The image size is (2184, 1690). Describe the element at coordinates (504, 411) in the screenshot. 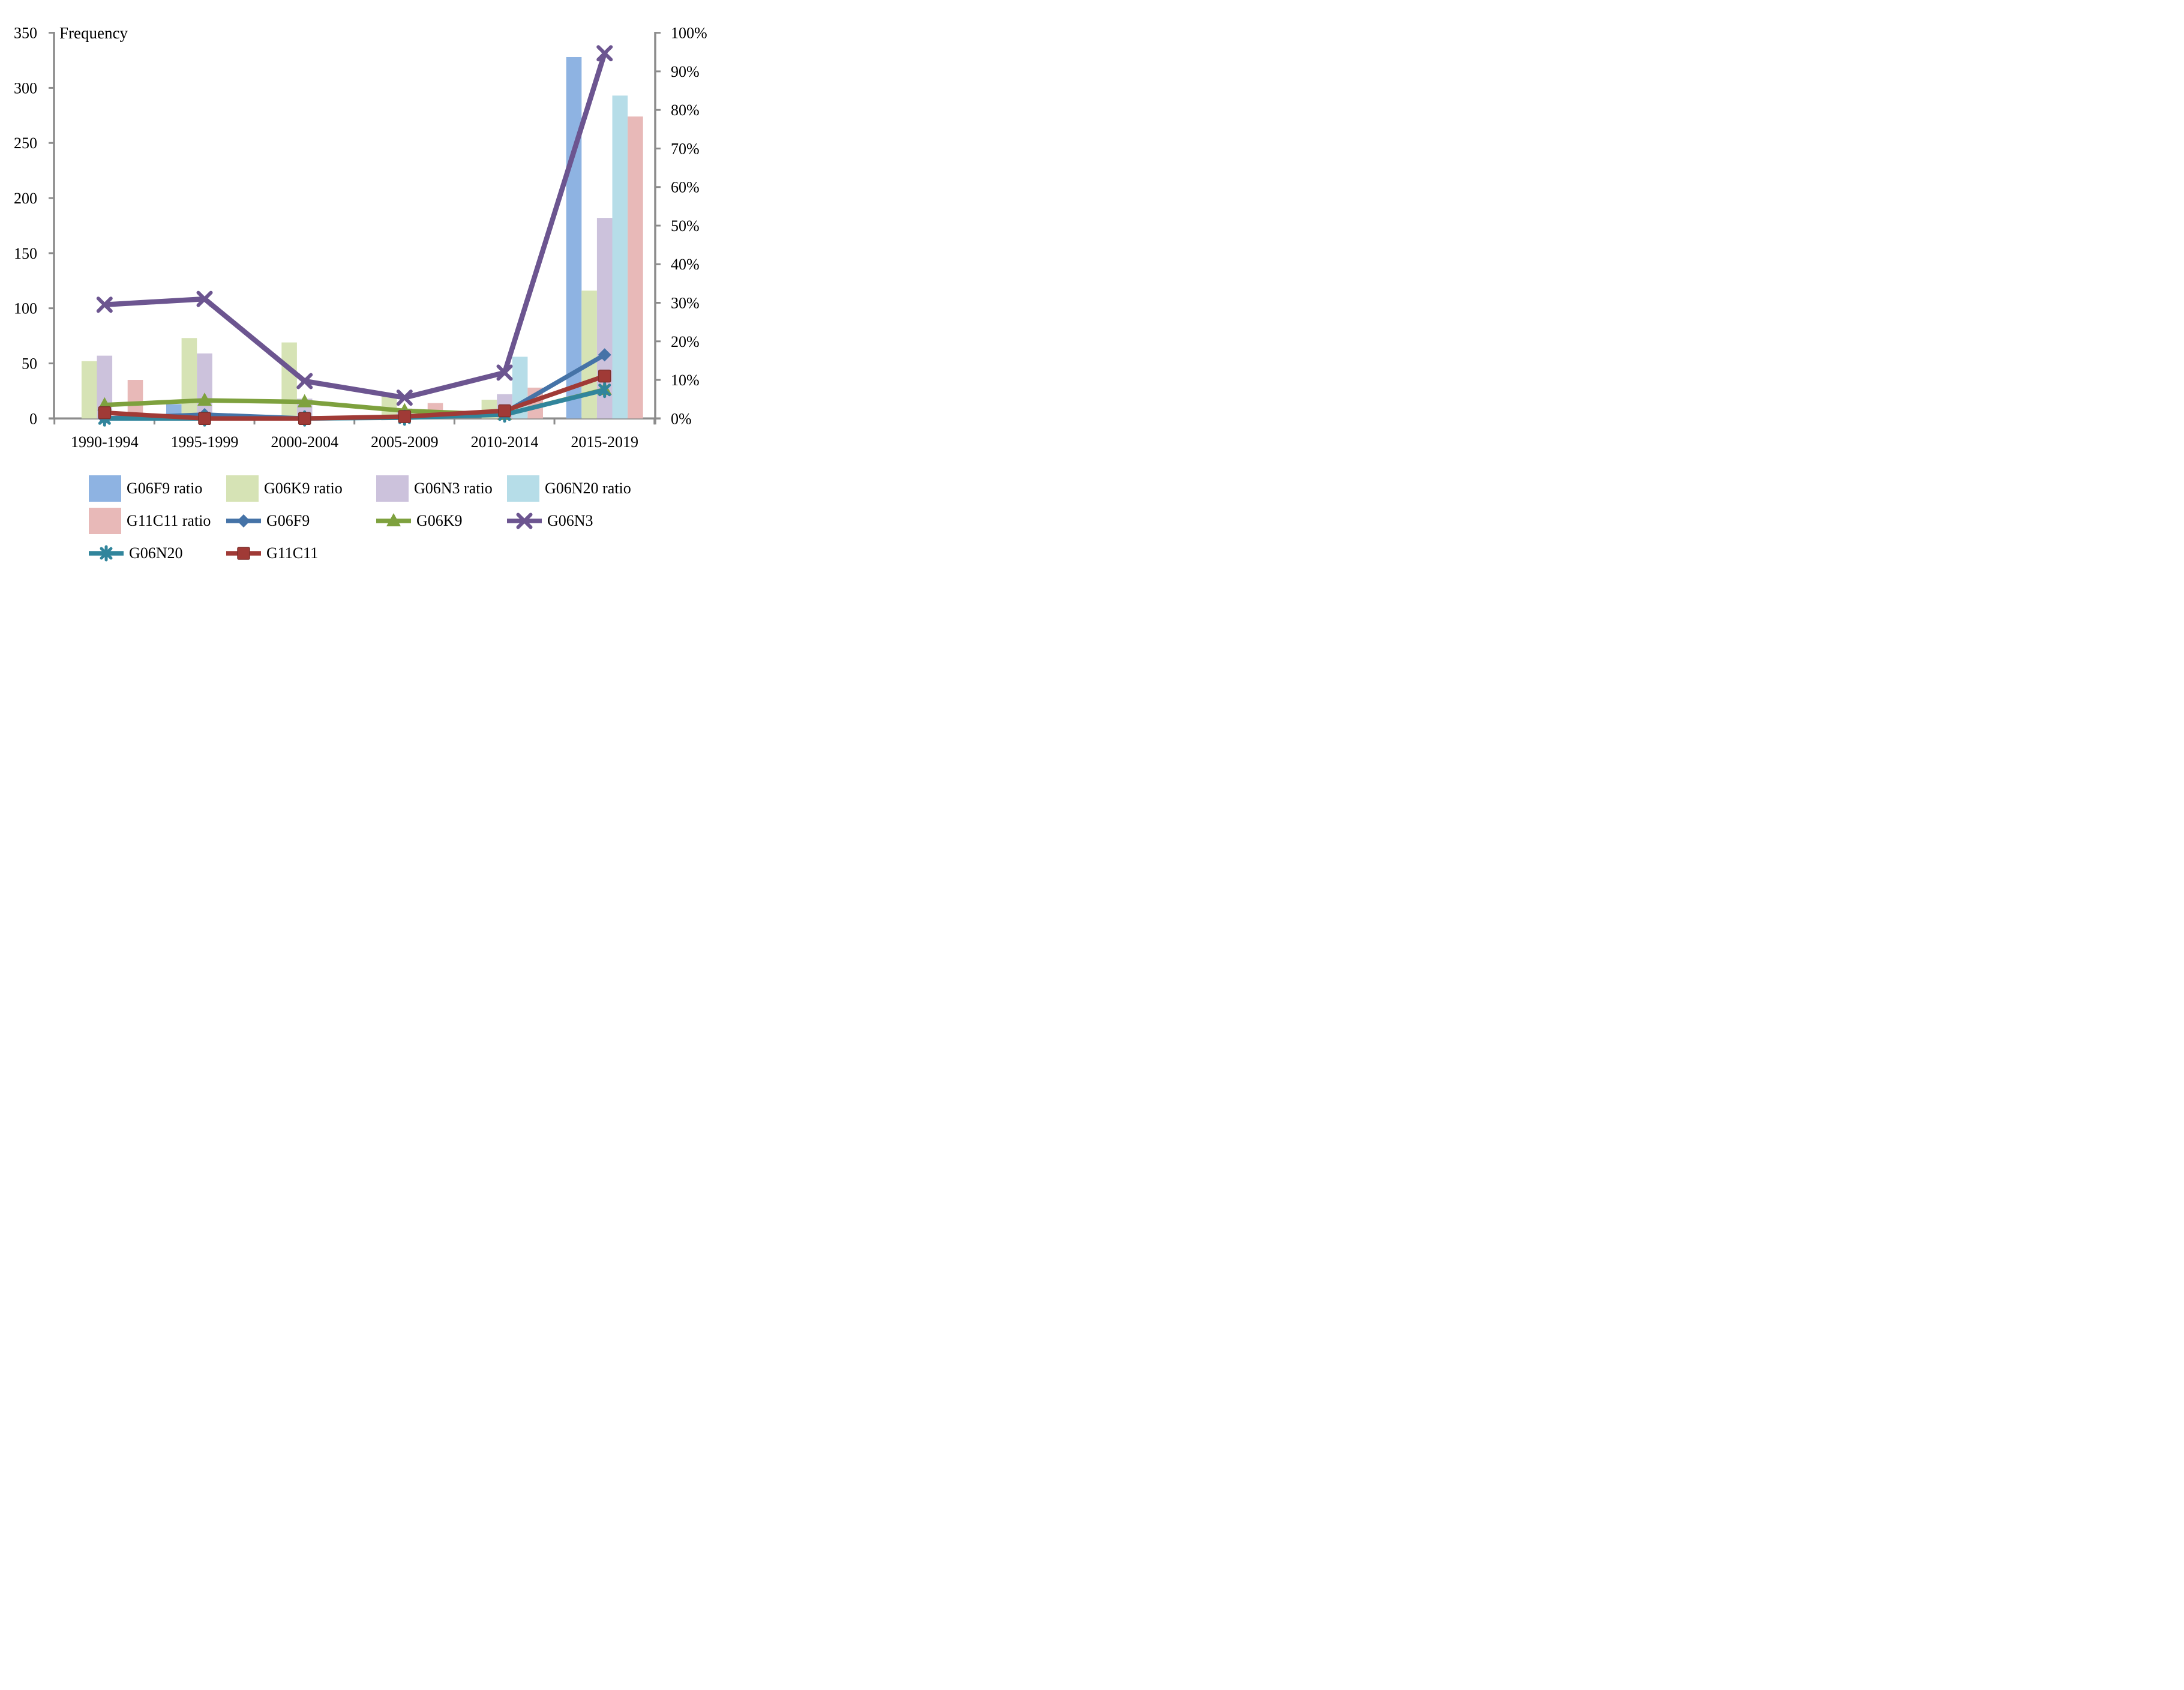

I see `marker-g11c11-2010-2014` at that location.